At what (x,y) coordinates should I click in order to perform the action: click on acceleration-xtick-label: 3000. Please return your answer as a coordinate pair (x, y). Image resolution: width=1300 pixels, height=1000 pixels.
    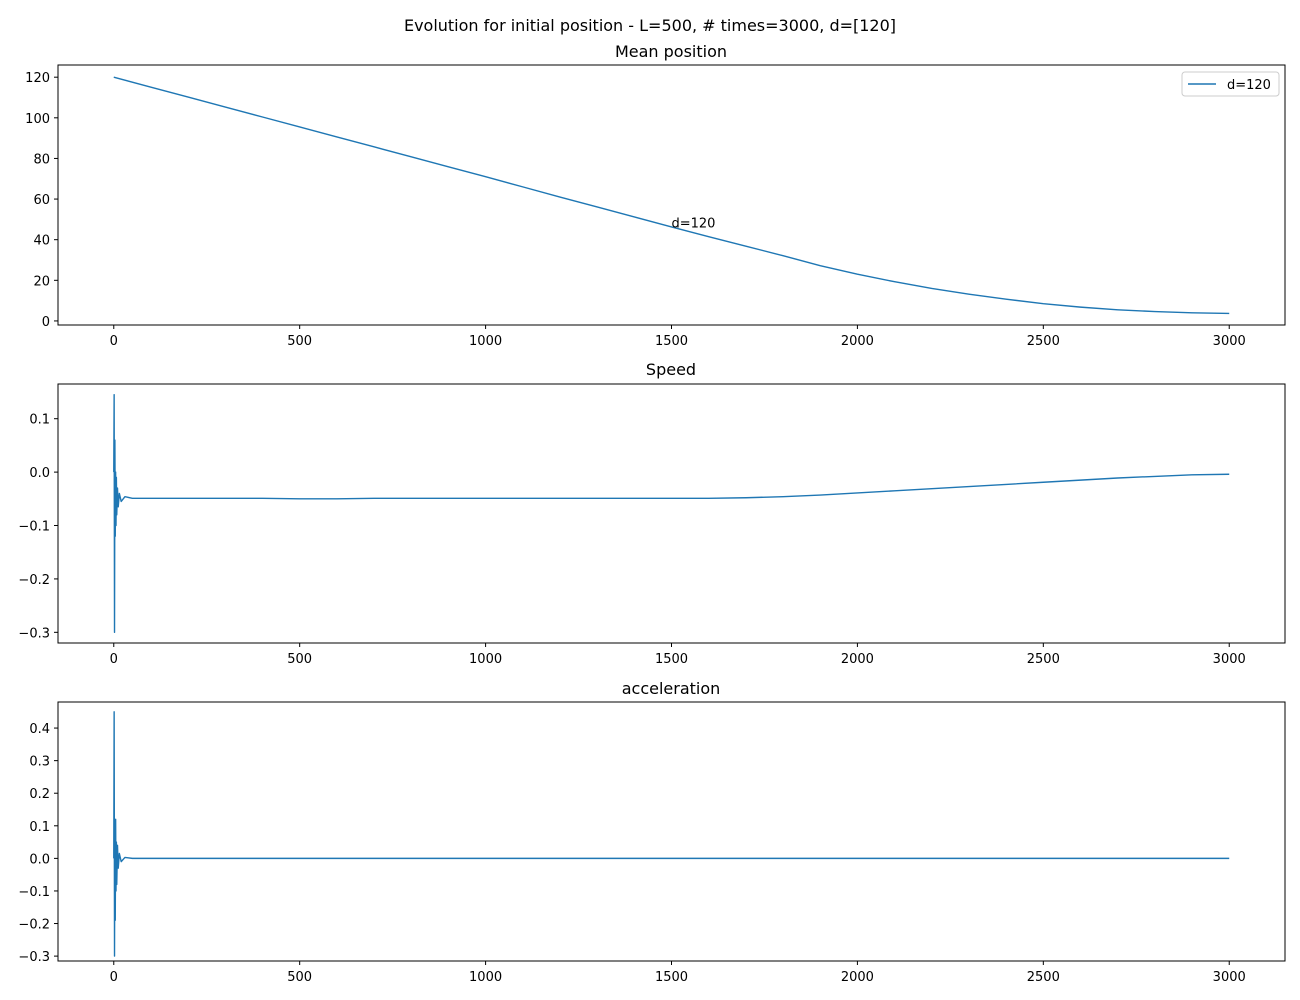
    Looking at the image, I should click on (1229, 977).